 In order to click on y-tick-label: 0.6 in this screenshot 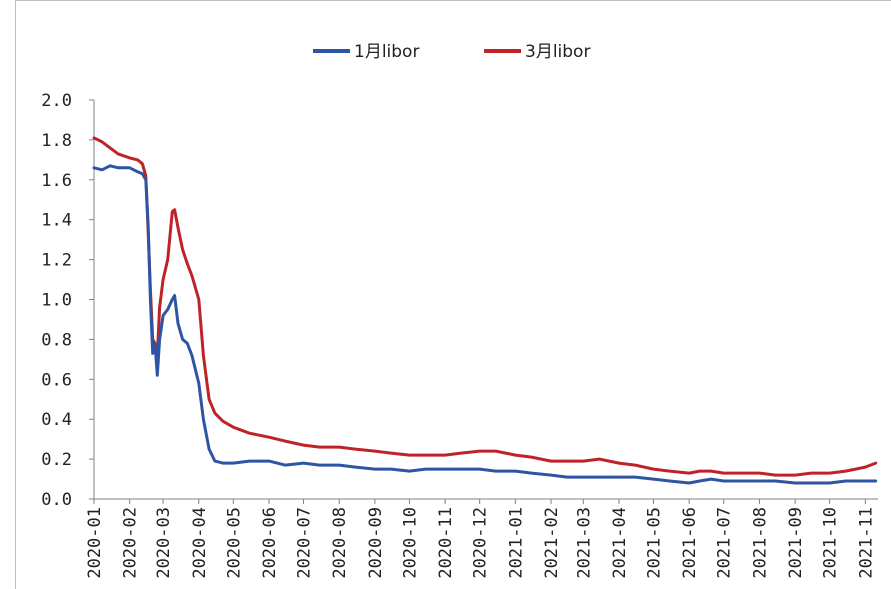, I will do `click(56, 380)`.